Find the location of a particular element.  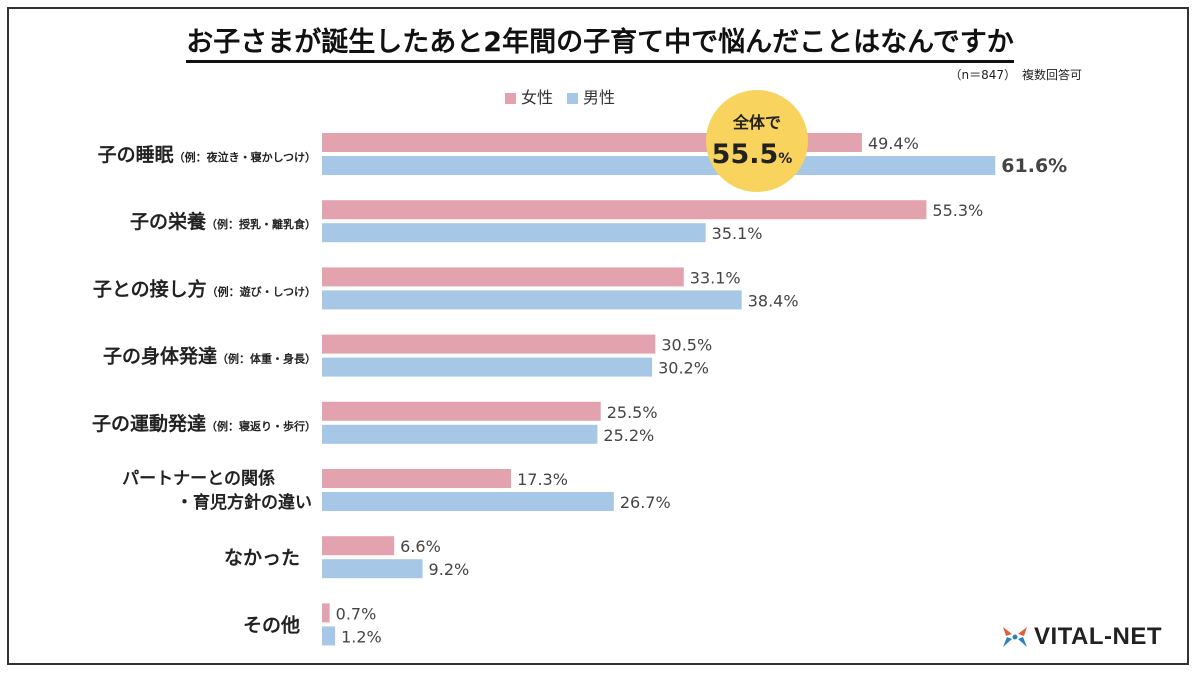

category-label-line2: ・育児方針の違い is located at coordinates (244, 502).